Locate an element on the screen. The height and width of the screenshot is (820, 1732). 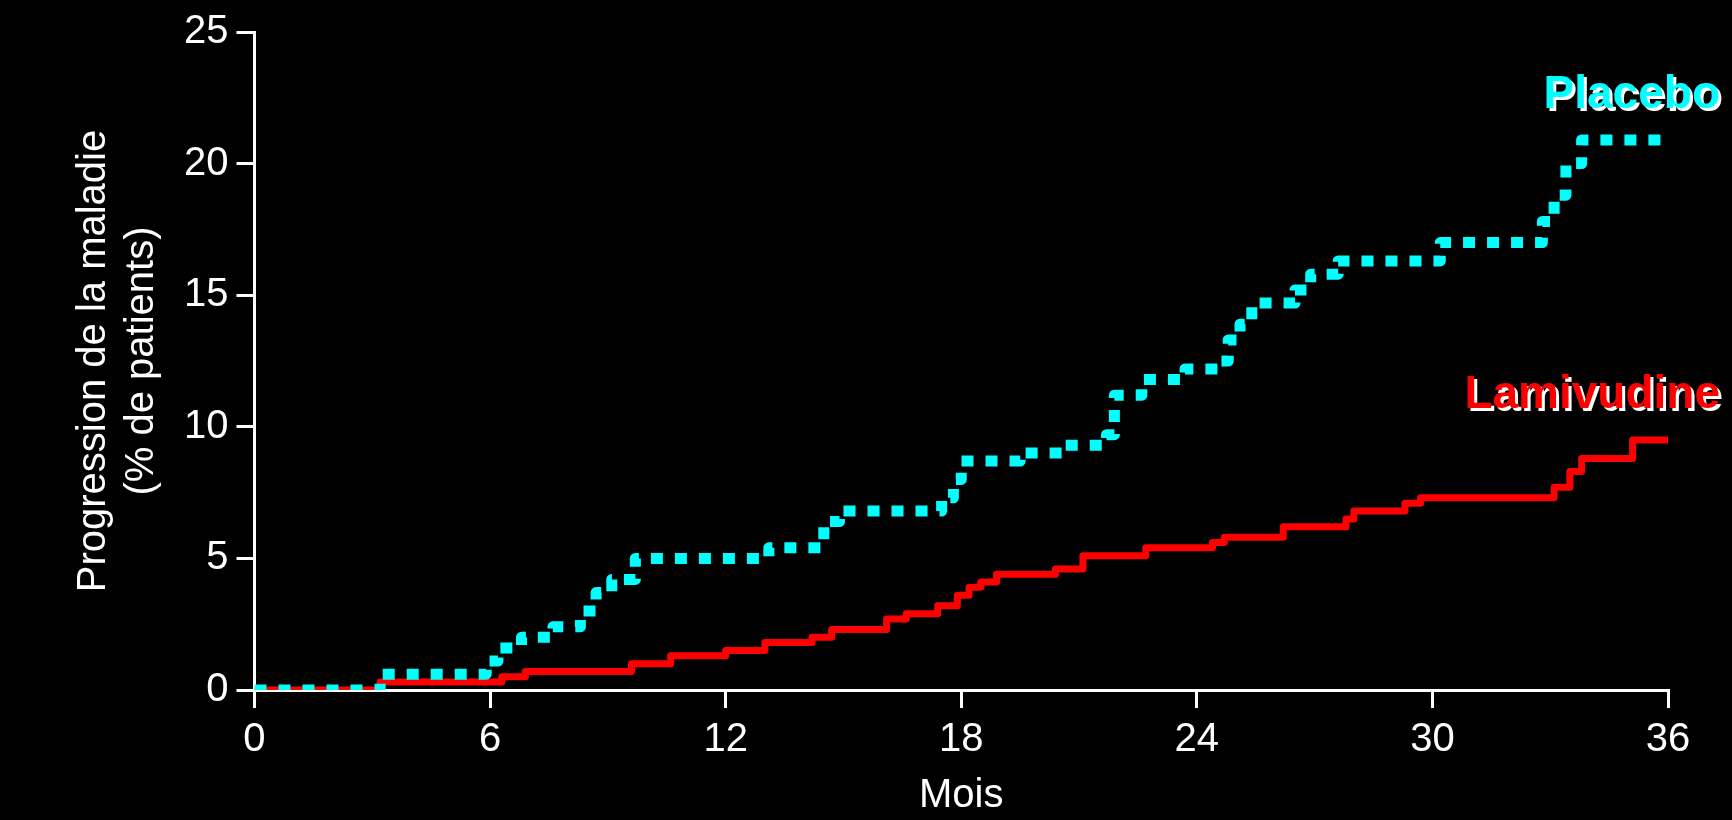
y-tick-label: 0 is located at coordinates (217, 687).